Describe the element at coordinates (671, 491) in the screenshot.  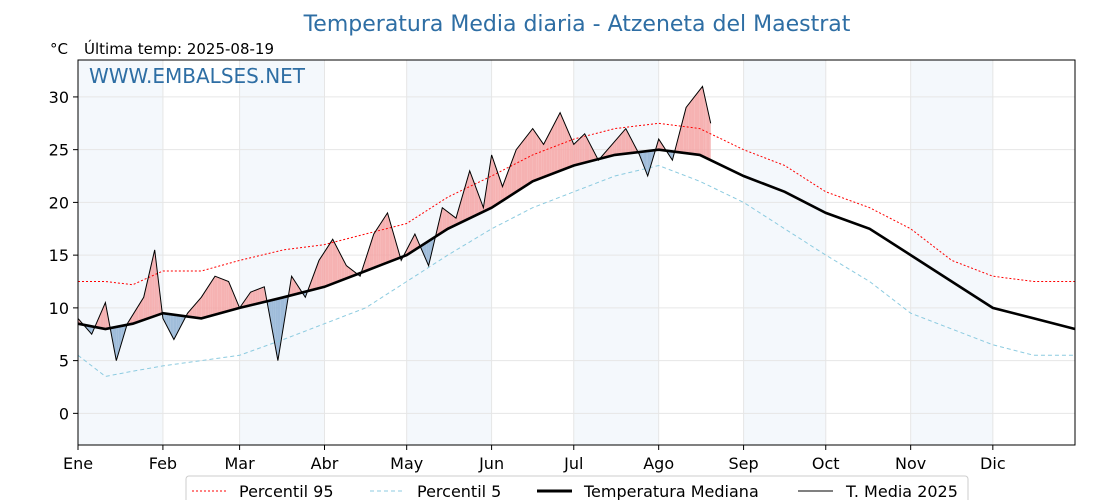
I see `legend-label-median: Temperatura Mediana` at that location.